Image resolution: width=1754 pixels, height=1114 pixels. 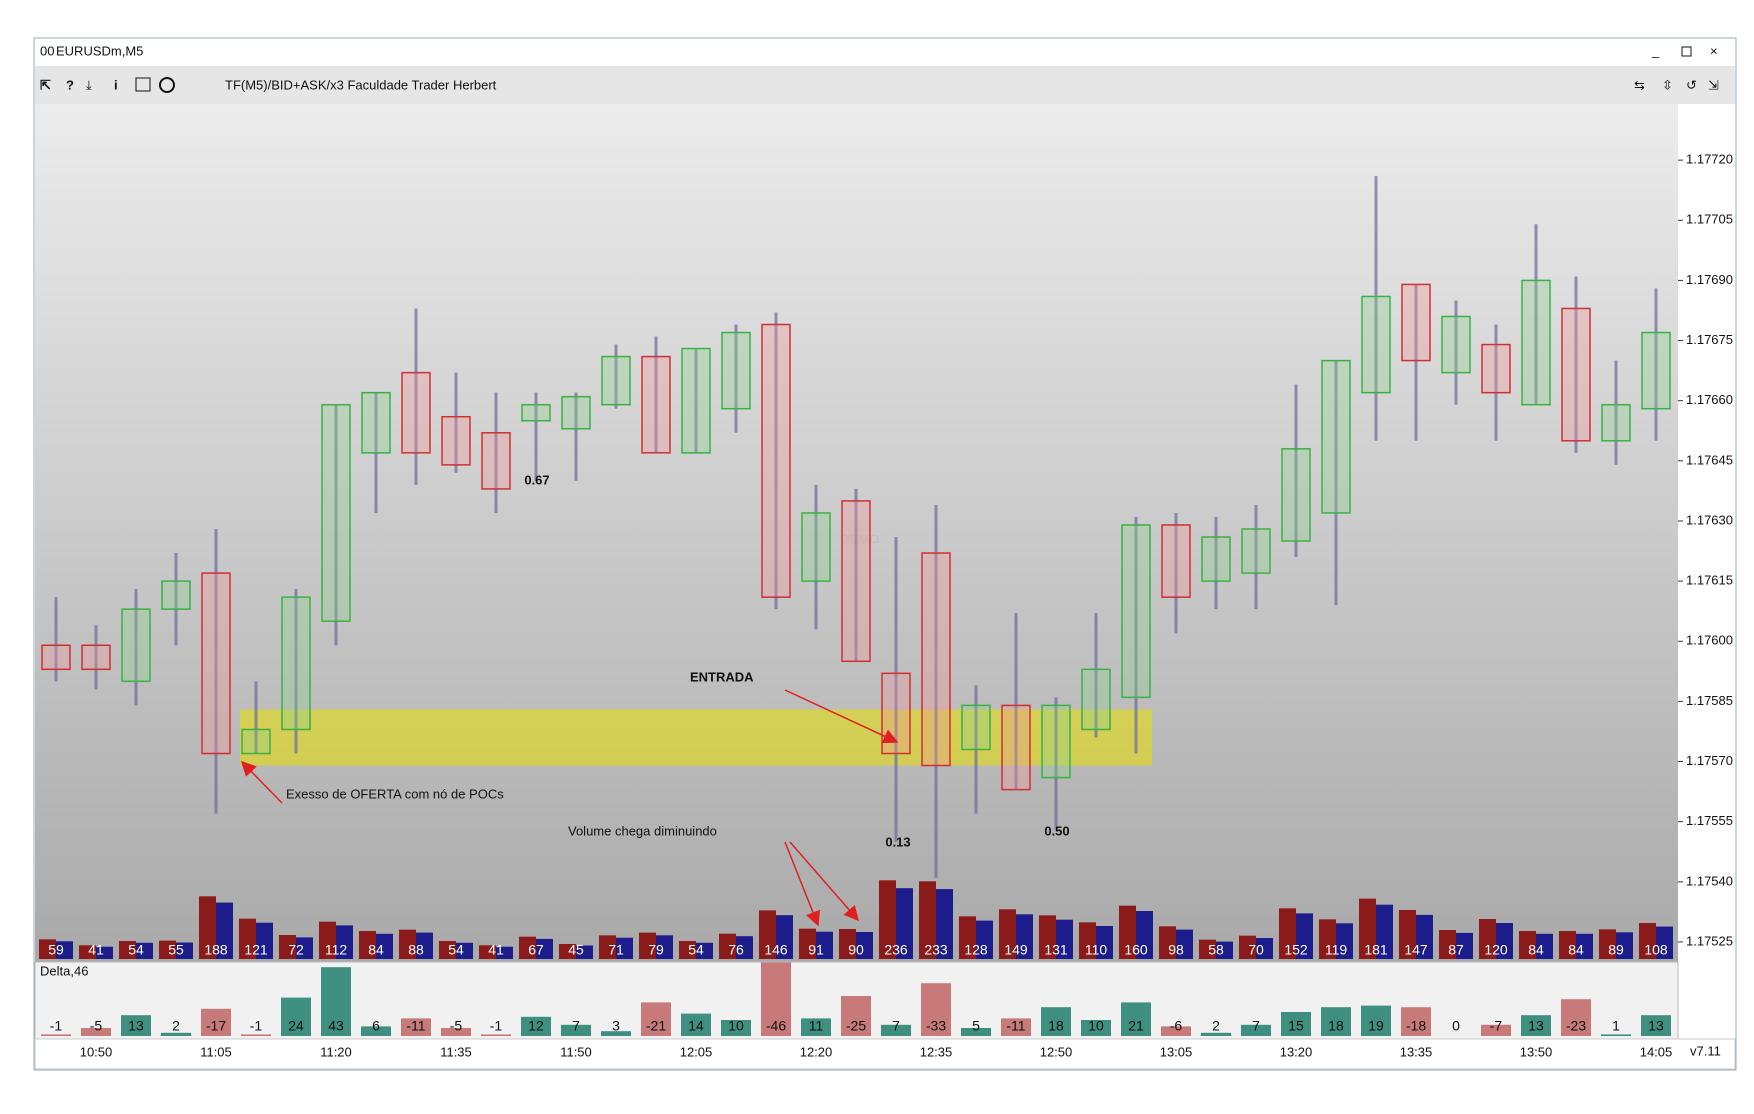 What do you see at coordinates (1714, 50) in the screenshot?
I see `close-button: ×` at bounding box center [1714, 50].